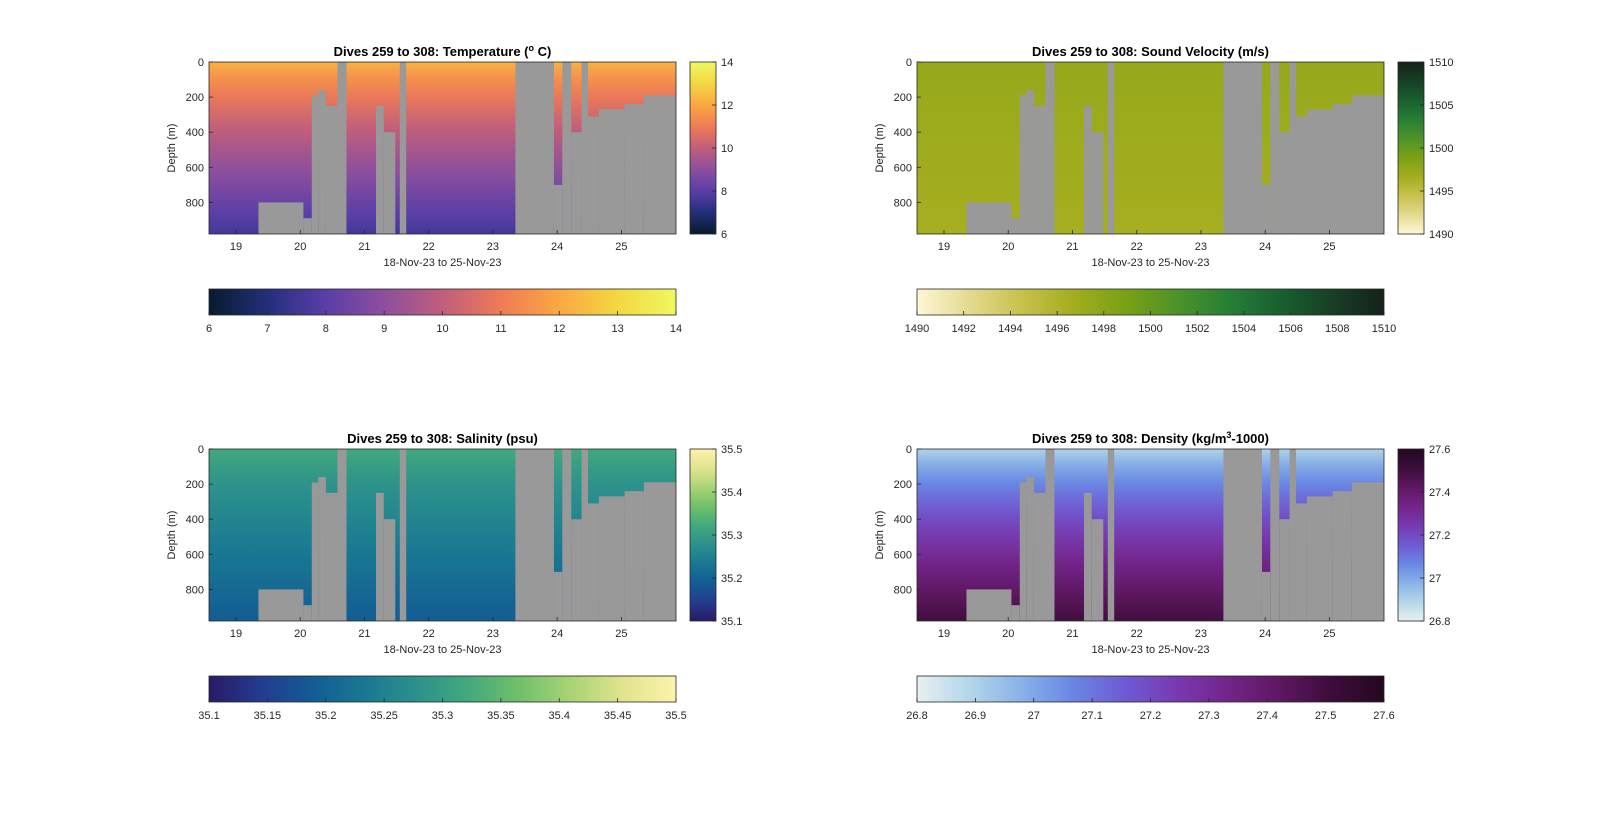 The image size is (1600, 815). I want to click on colorbar-tick-label: 14, so click(727, 63).